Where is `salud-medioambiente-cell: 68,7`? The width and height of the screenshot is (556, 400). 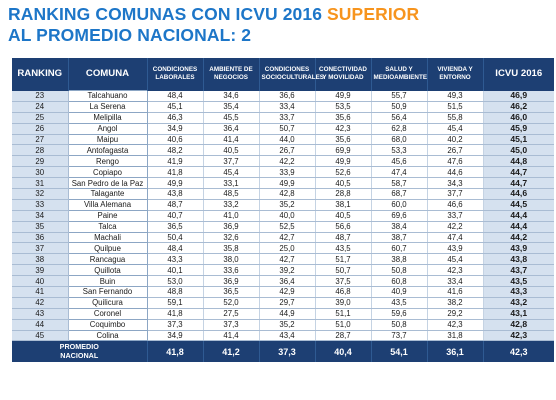
salud-medioambiente-cell: 68,7 is located at coordinates (399, 194).